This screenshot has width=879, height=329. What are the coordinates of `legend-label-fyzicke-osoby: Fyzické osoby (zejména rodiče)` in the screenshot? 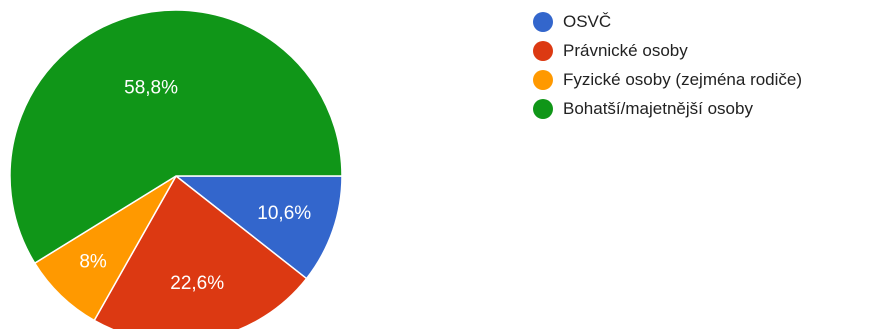 It's located at (683, 79).